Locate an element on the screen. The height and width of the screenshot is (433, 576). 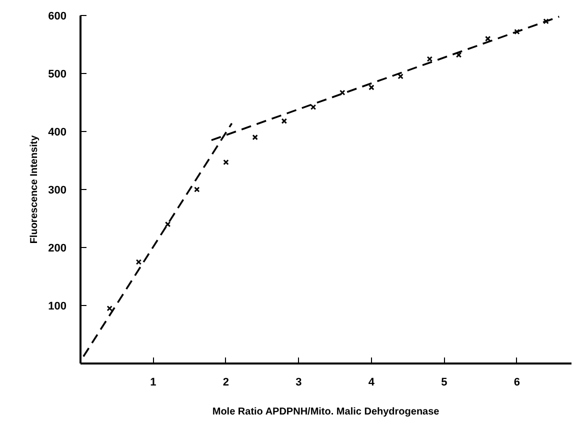
x-tick-label: 6 is located at coordinates (517, 382).